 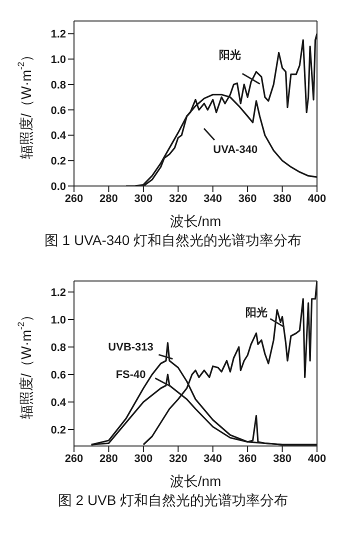 What do you see at coordinates (58, 186) in the screenshot?
I see `y-tick-label: 0.0` at bounding box center [58, 186].